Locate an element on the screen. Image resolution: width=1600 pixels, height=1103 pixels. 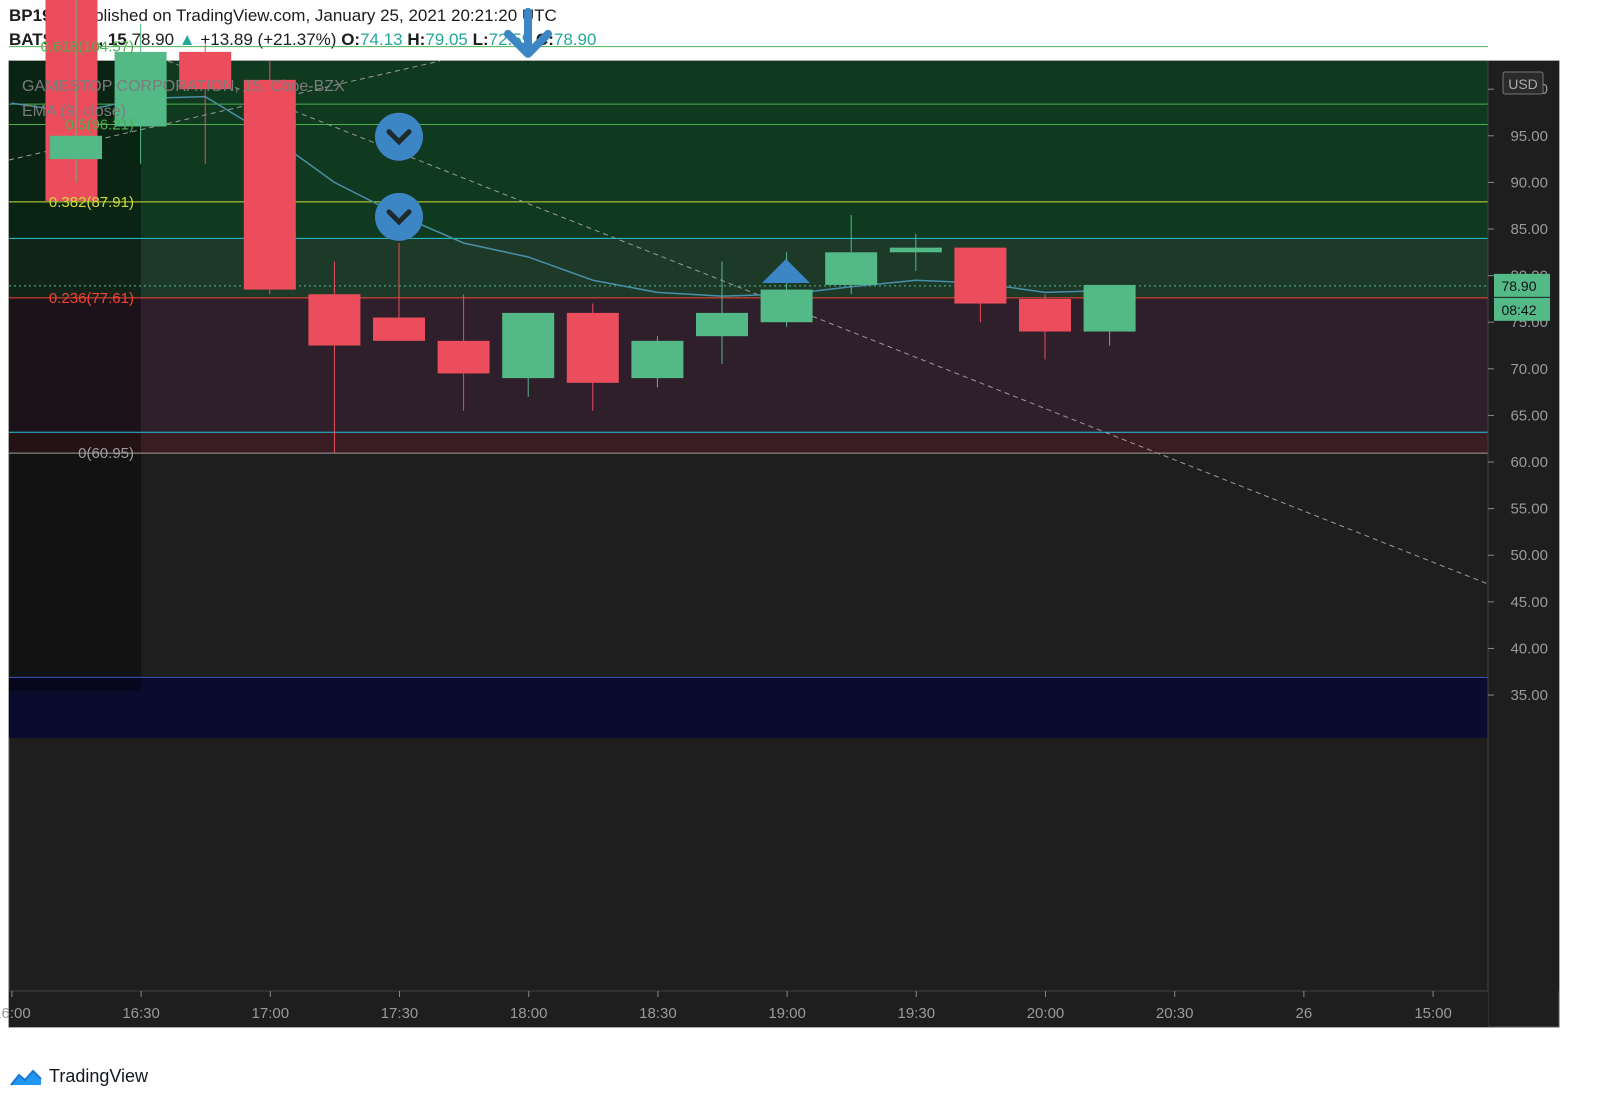
time-axis is located at coordinates (748, 1009).